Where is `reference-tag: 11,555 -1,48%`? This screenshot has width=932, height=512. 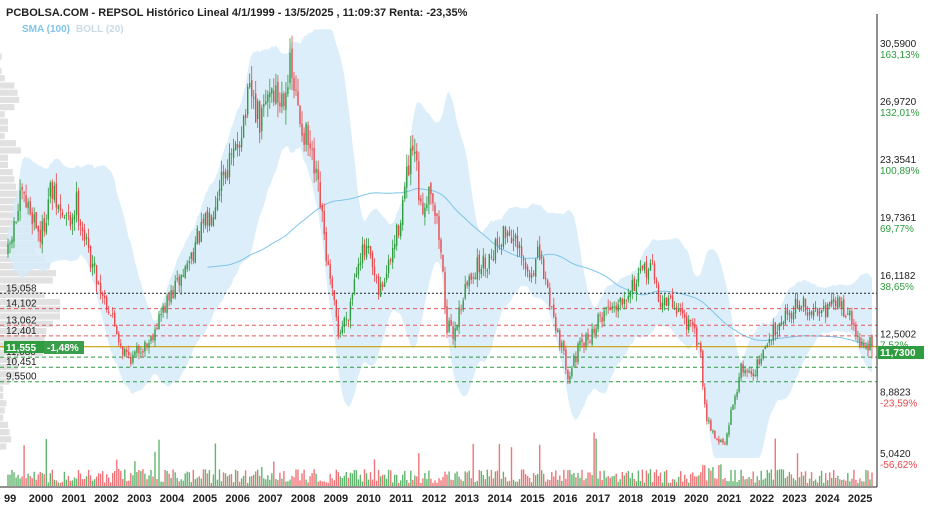
reference-tag: 11,555 -1,48% is located at coordinates (44, 347).